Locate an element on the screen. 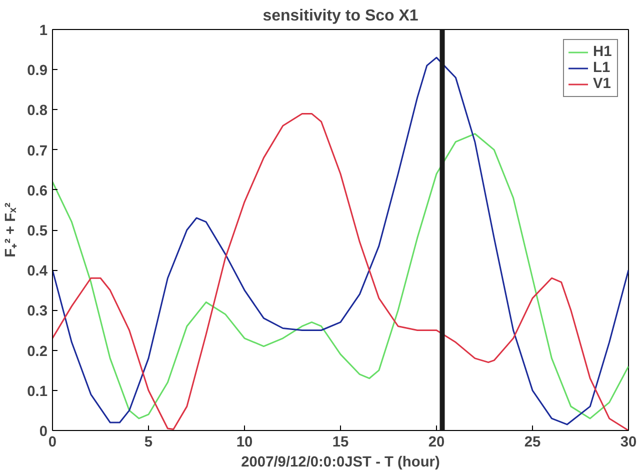 This screenshot has height=473, width=638. x-tick-label: 10 is located at coordinates (244, 442).